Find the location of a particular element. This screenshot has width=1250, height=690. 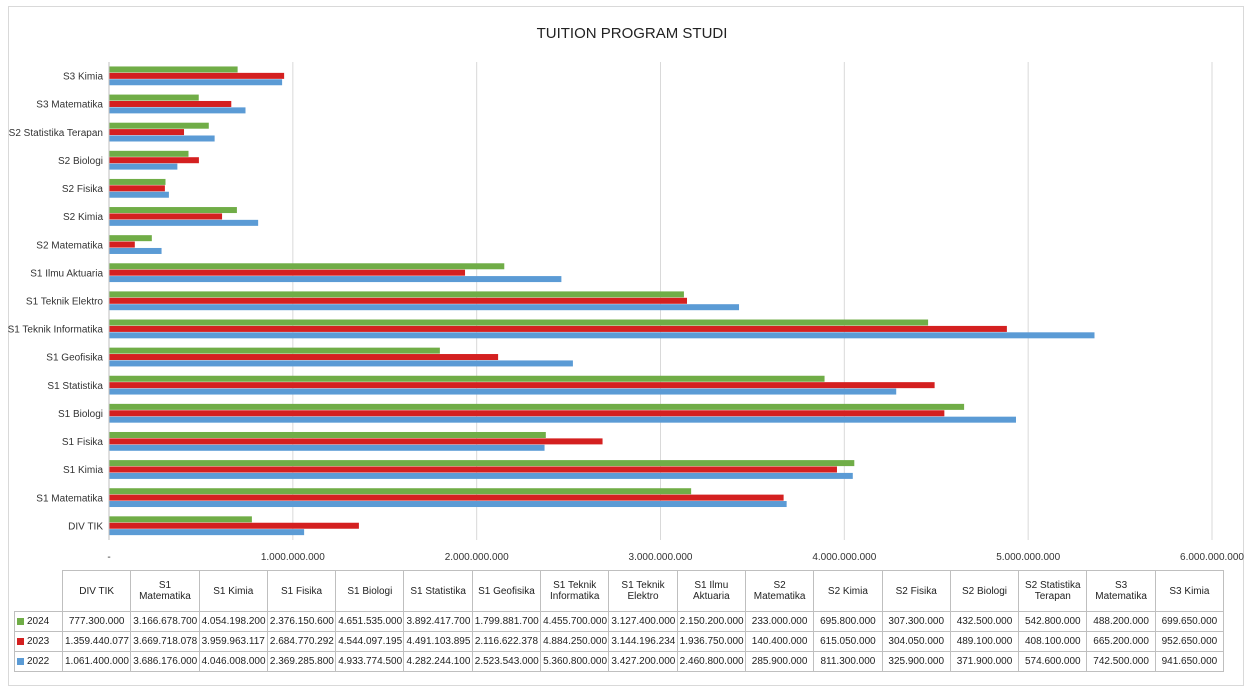

y-category-label: S3 Matematika is located at coordinates (69, 105).